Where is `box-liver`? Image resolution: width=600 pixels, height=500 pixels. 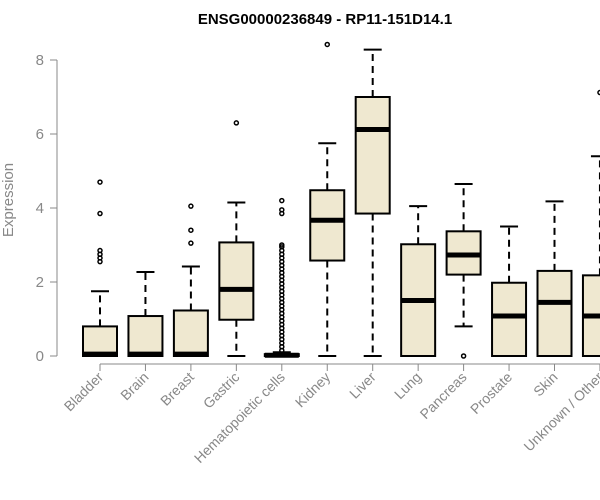
box-liver is located at coordinates (372, 202).